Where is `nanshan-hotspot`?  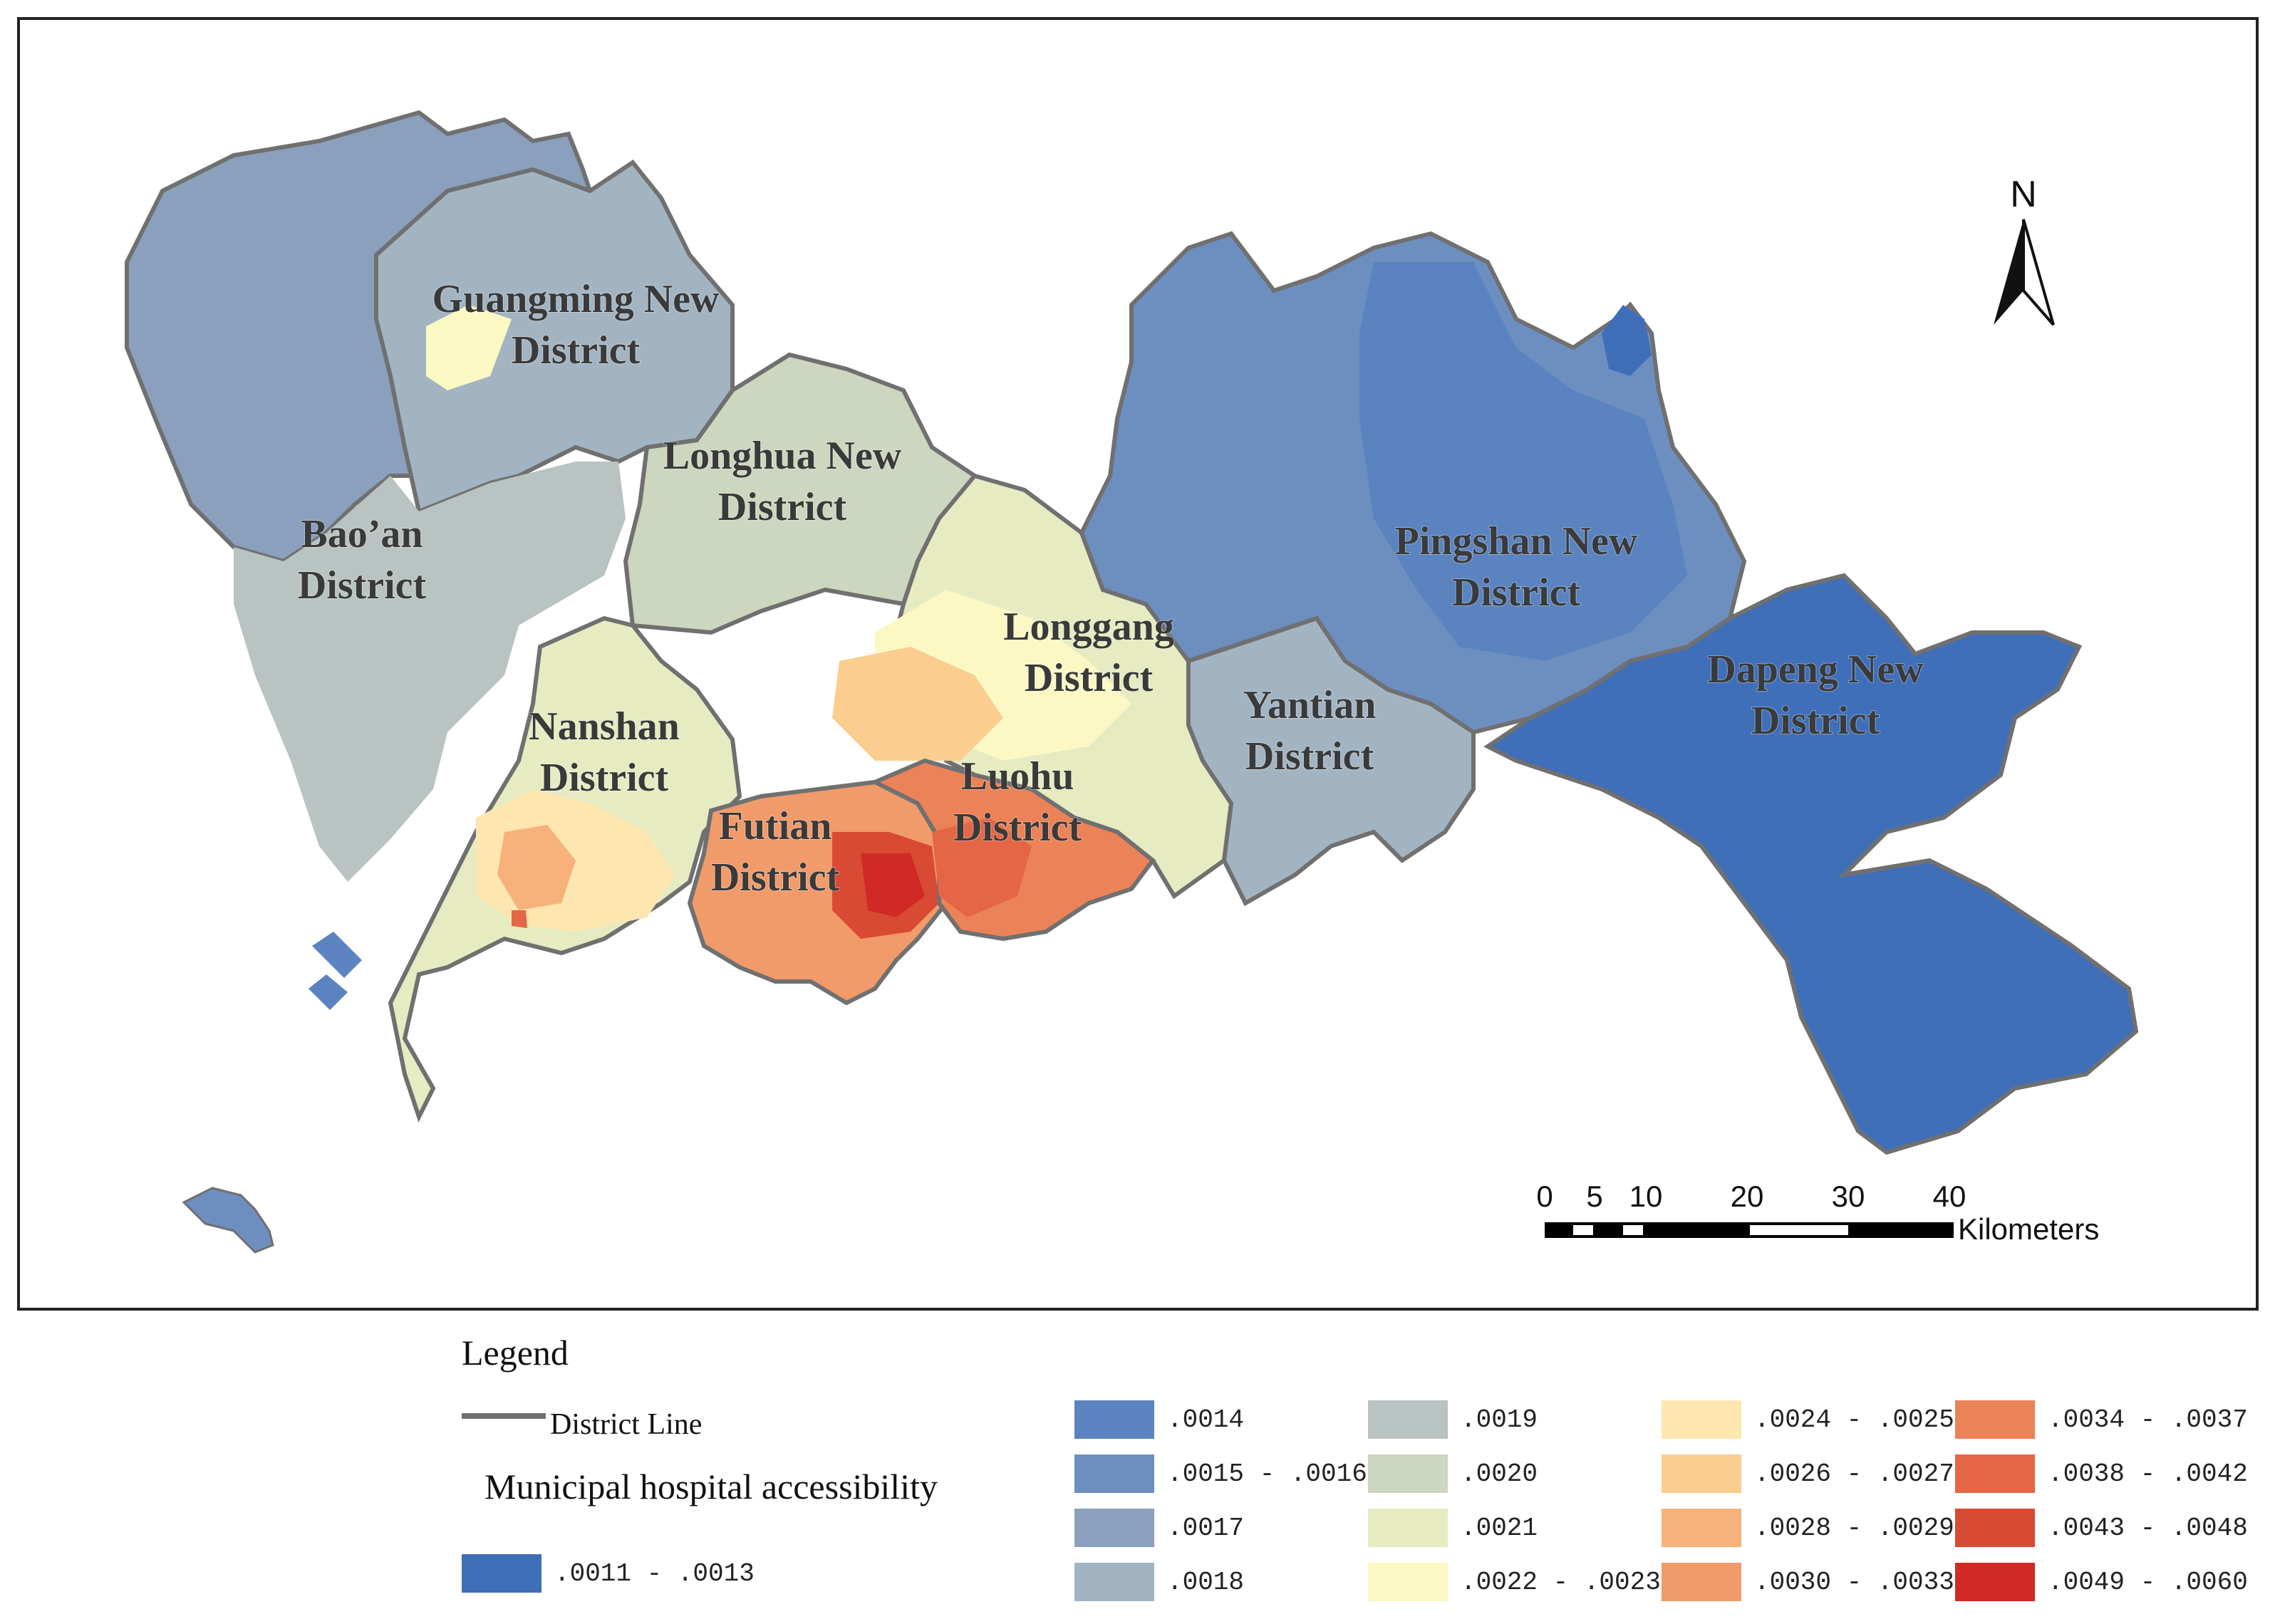
nanshan-hotspot is located at coordinates (536, 867).